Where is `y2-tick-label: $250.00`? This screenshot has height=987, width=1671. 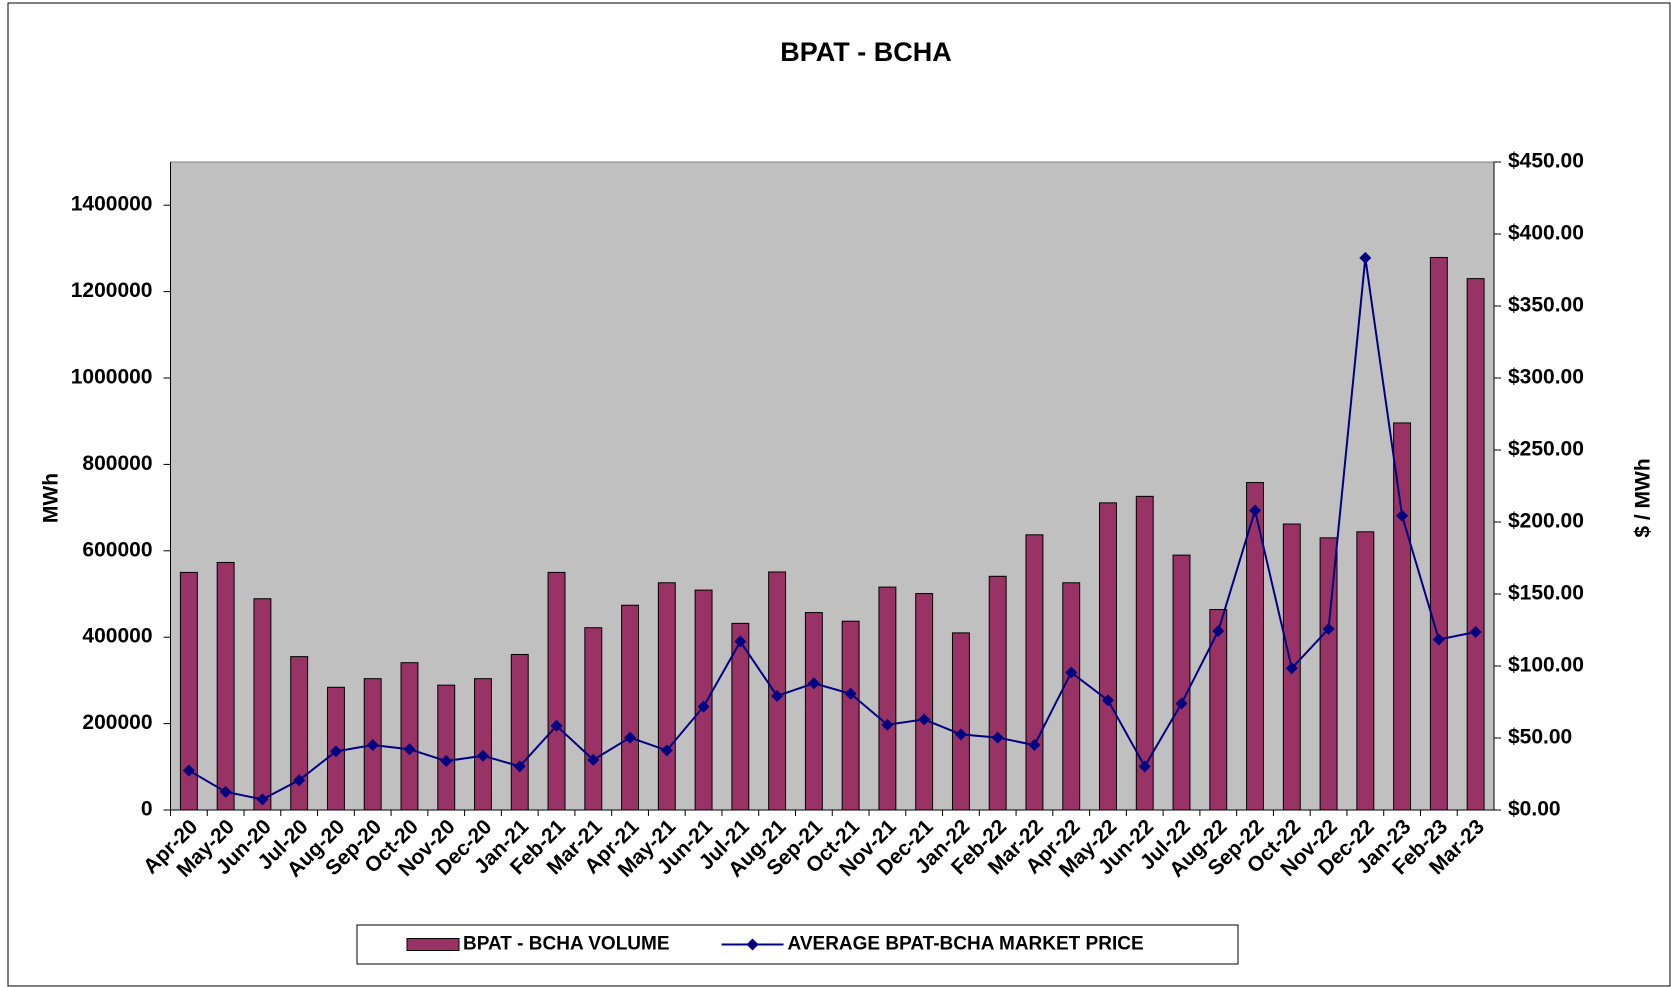 y2-tick-label: $250.00 is located at coordinates (1546, 449).